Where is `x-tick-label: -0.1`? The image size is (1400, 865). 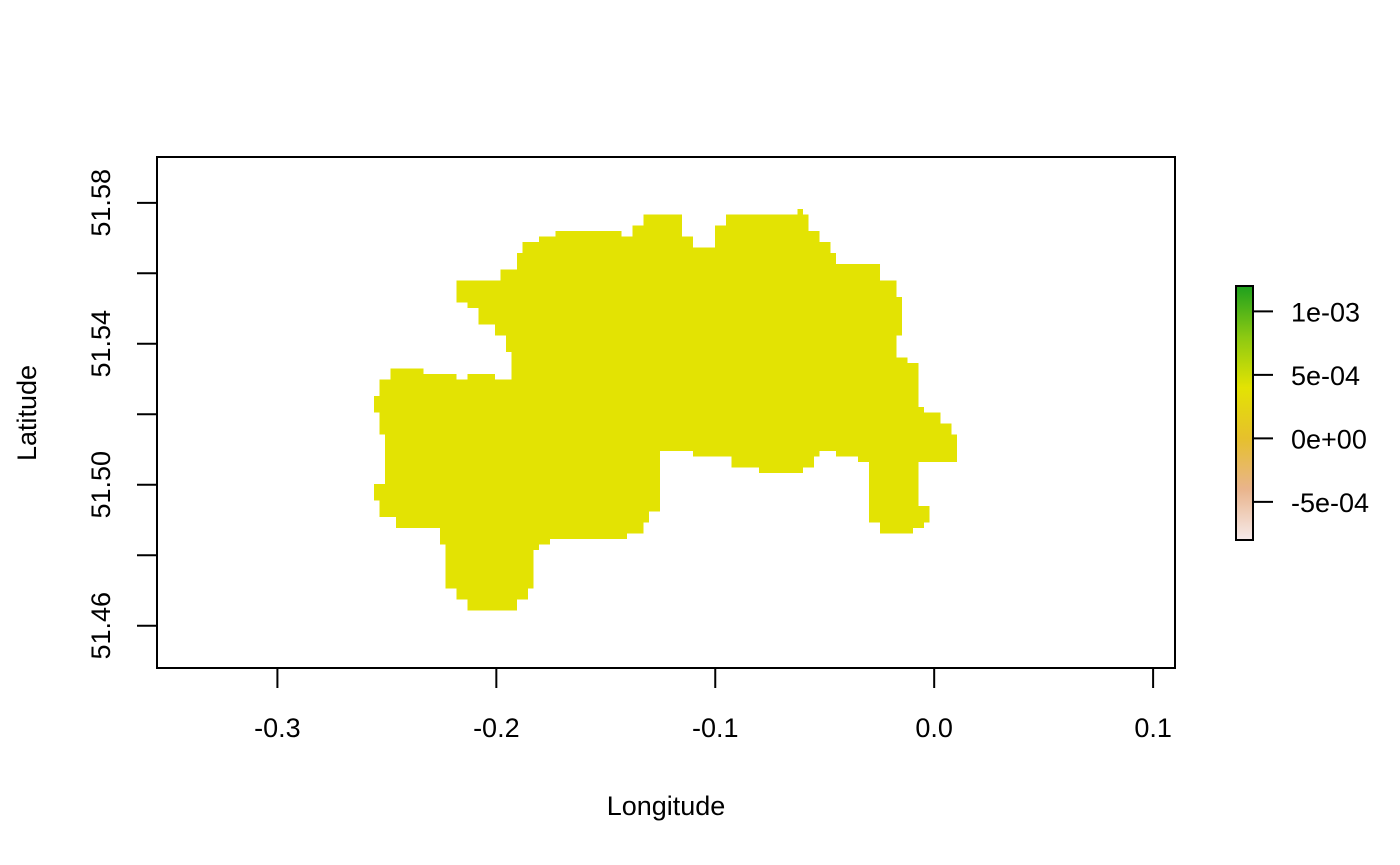 x-tick-label: -0.1 is located at coordinates (715, 728).